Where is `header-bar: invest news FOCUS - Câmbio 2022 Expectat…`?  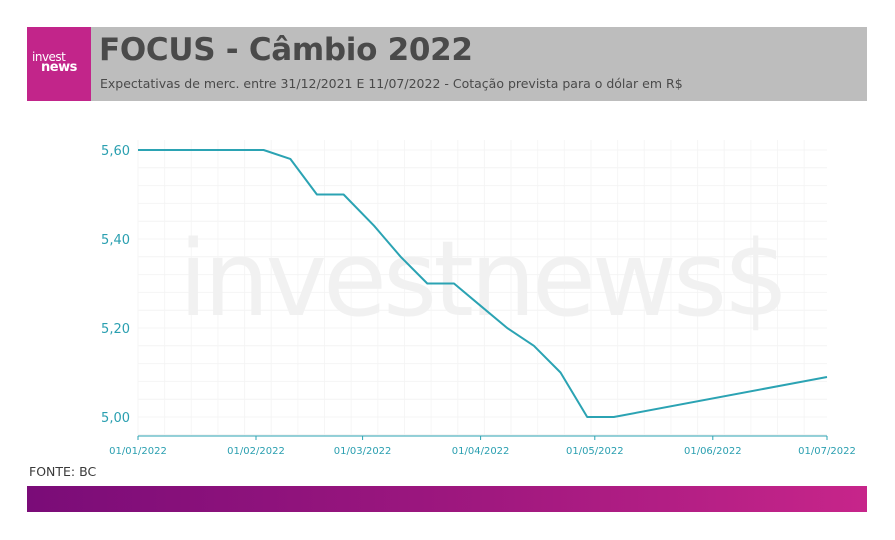
header-bar: invest news FOCUS - Câmbio 2022 Expectat… is located at coordinates (447, 64).